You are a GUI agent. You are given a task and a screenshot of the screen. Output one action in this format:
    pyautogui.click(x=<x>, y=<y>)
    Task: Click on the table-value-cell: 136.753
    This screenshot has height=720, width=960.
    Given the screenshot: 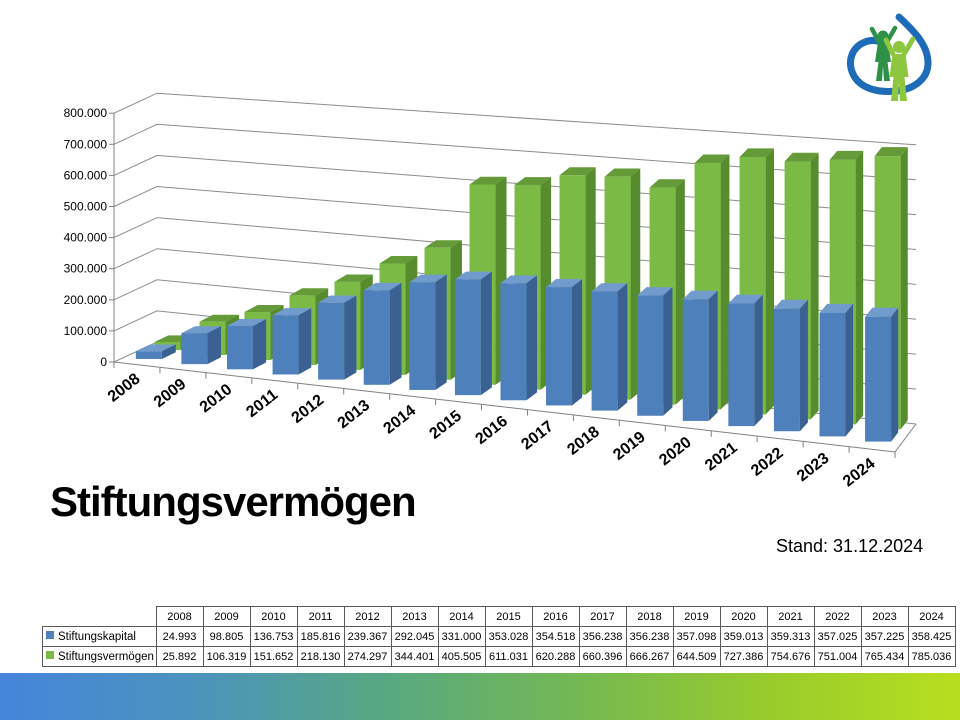 What is the action you would take?
    pyautogui.click(x=273, y=636)
    